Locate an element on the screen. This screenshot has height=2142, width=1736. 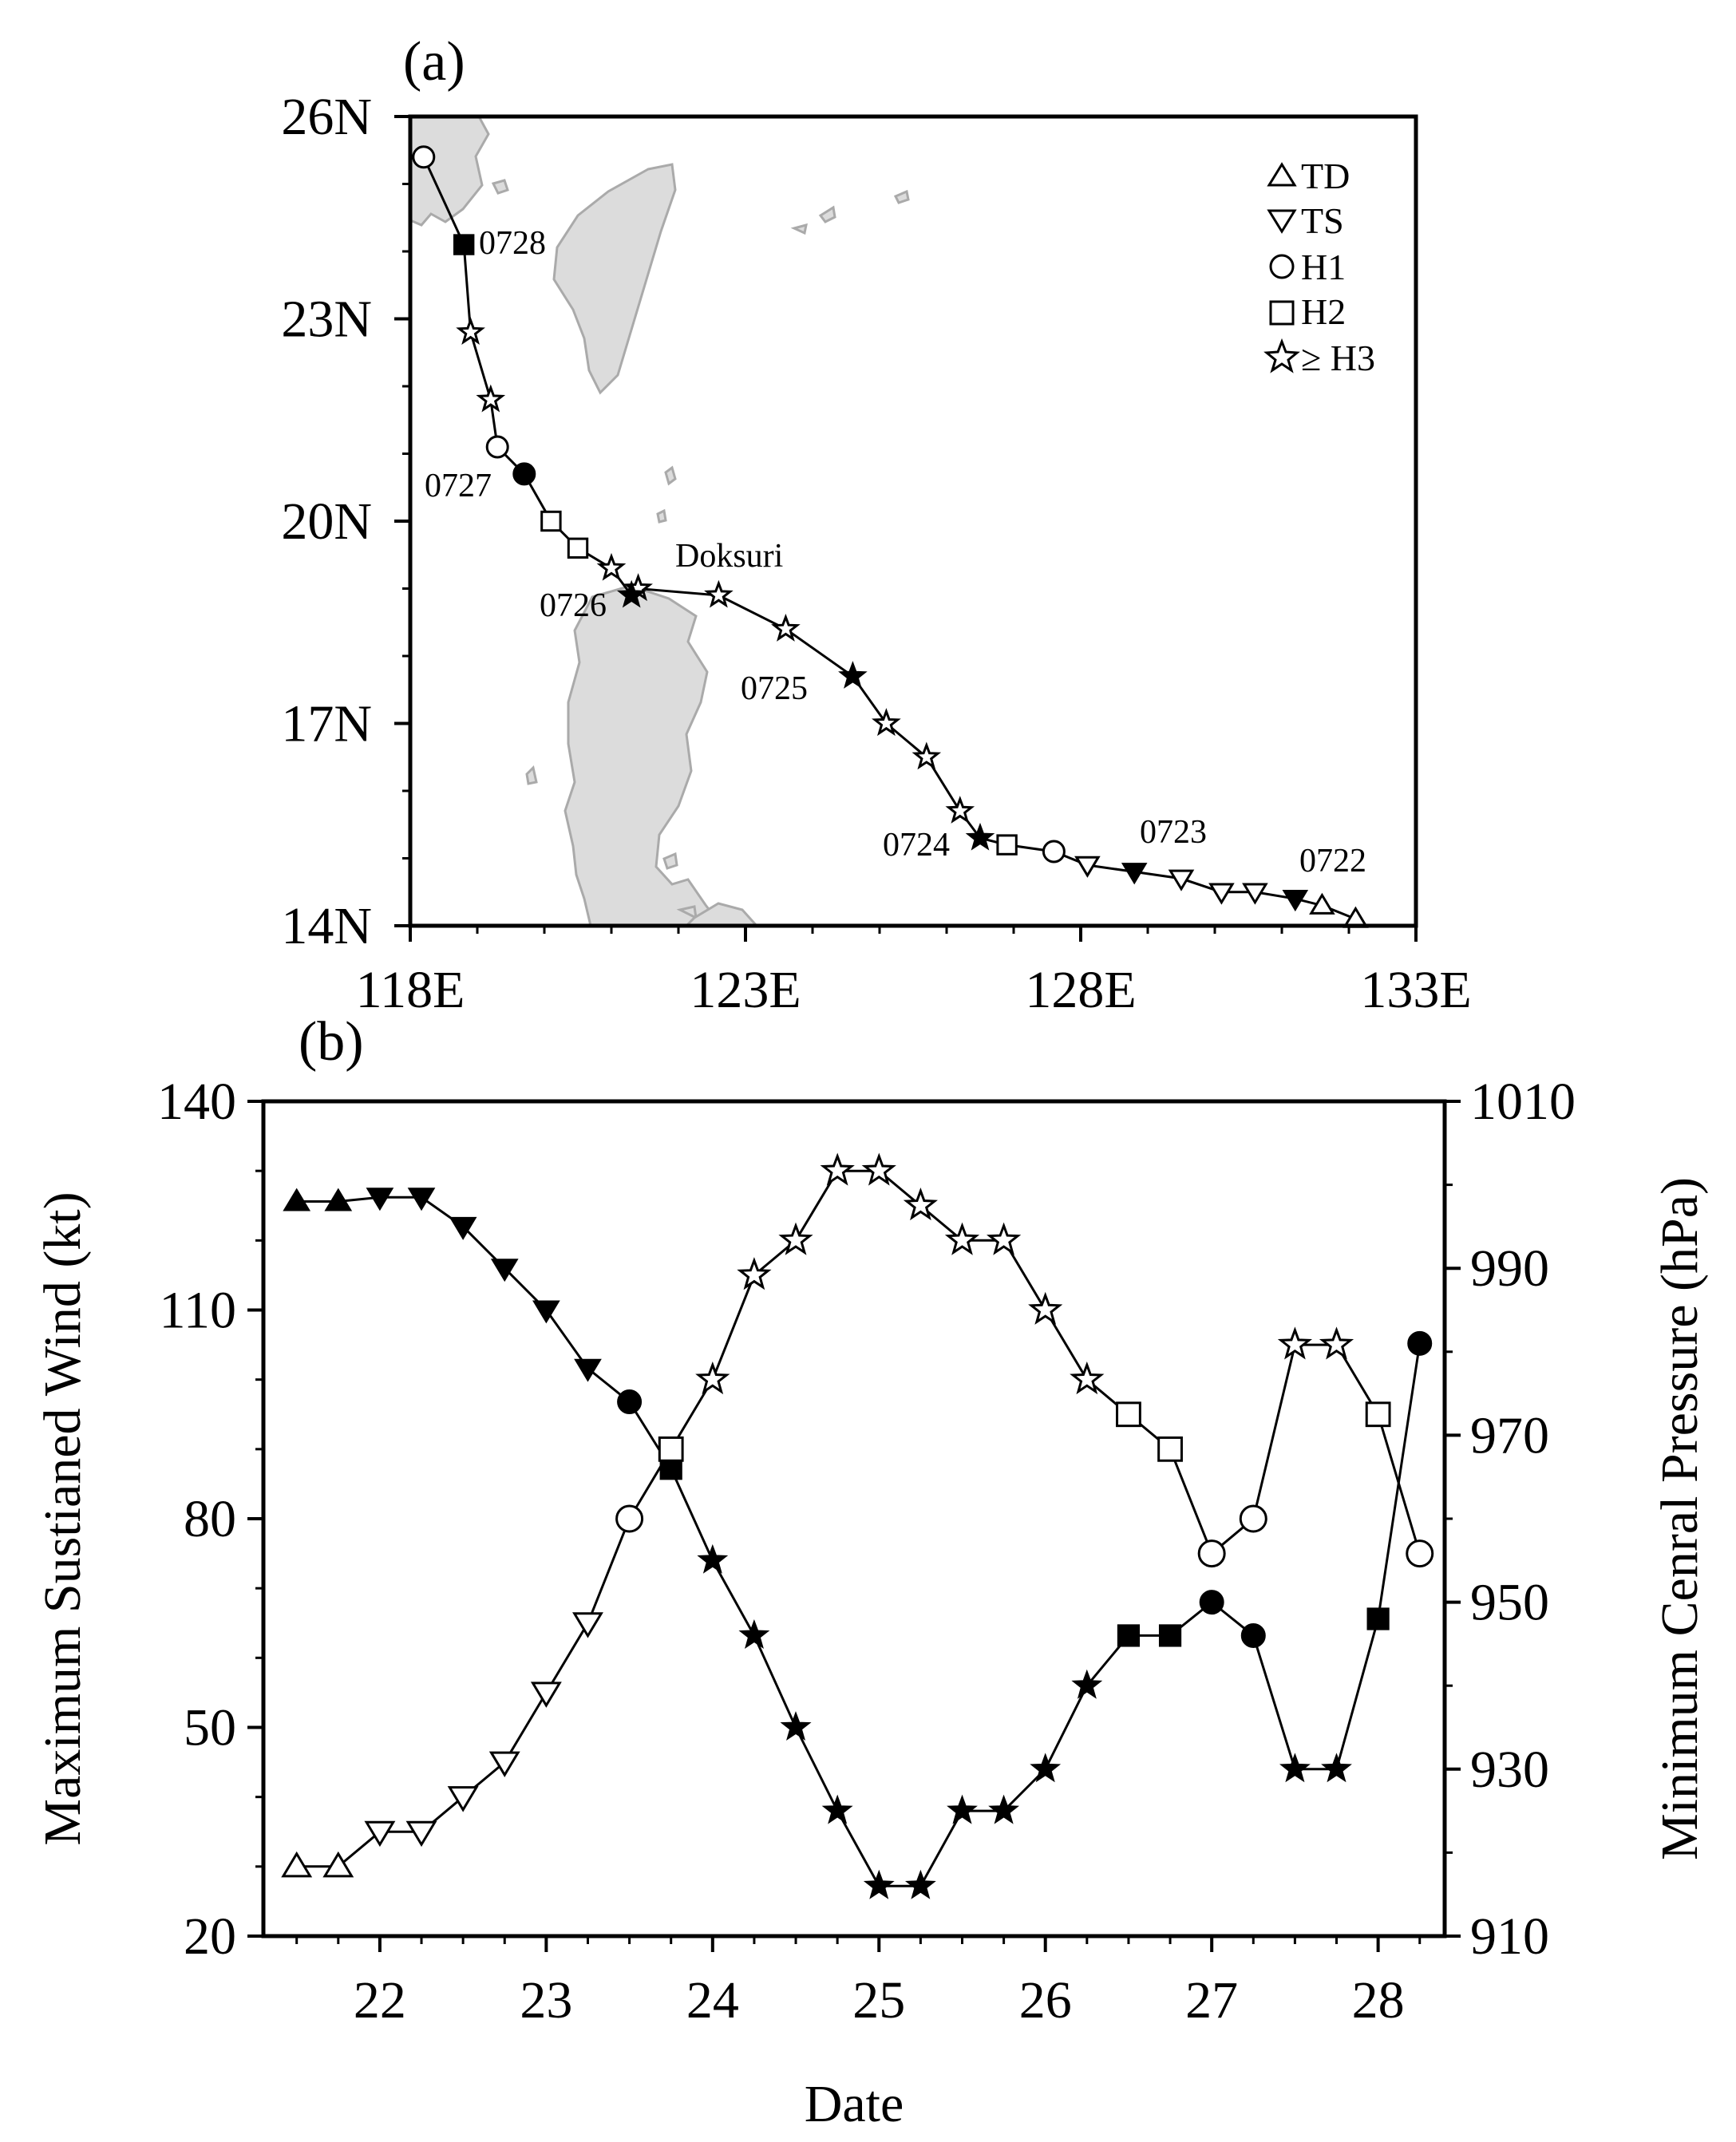
date-label-0723: 0723 is located at coordinates (1173, 832).